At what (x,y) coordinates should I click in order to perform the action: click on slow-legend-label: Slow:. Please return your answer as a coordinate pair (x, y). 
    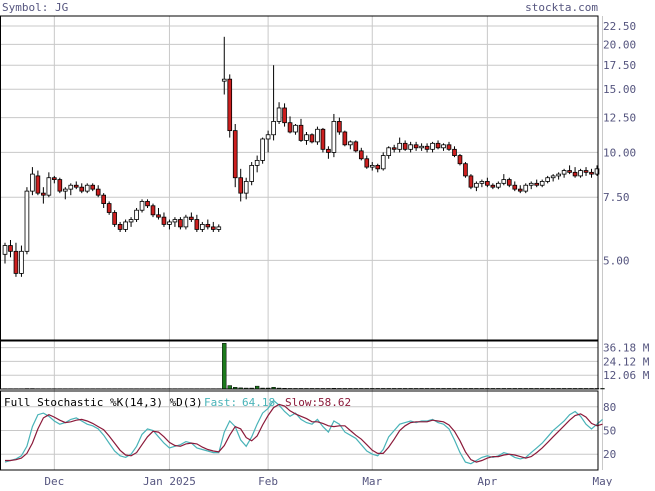
    Looking at the image, I should click on (301, 402).